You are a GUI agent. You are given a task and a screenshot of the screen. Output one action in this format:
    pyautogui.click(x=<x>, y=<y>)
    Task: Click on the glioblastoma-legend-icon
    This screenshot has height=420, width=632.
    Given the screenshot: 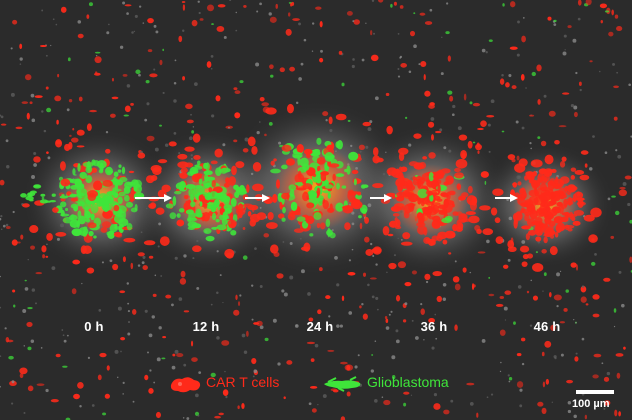 What is the action you would take?
    pyautogui.click(x=342, y=384)
    